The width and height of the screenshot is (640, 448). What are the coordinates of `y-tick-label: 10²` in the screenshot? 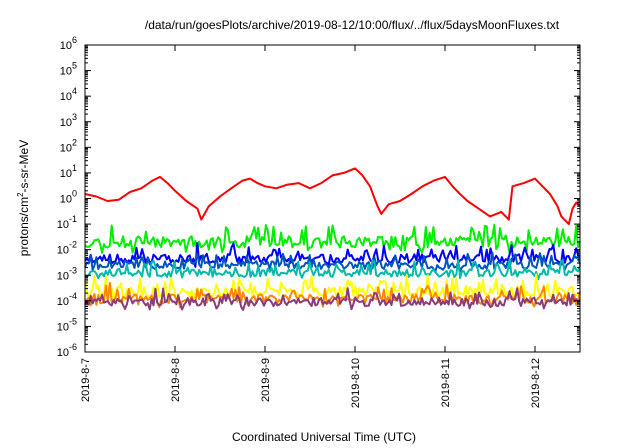 It's located at (68, 145).